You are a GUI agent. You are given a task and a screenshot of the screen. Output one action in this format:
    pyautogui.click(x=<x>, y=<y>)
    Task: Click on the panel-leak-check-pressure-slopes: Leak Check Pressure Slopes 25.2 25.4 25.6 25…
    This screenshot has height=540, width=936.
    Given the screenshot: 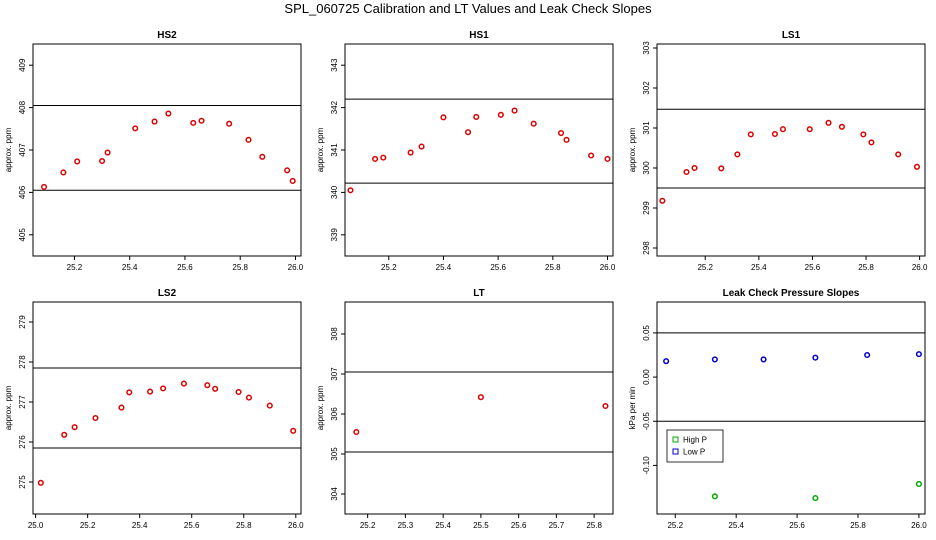 What is the action you would take?
    pyautogui.click(x=777, y=409)
    